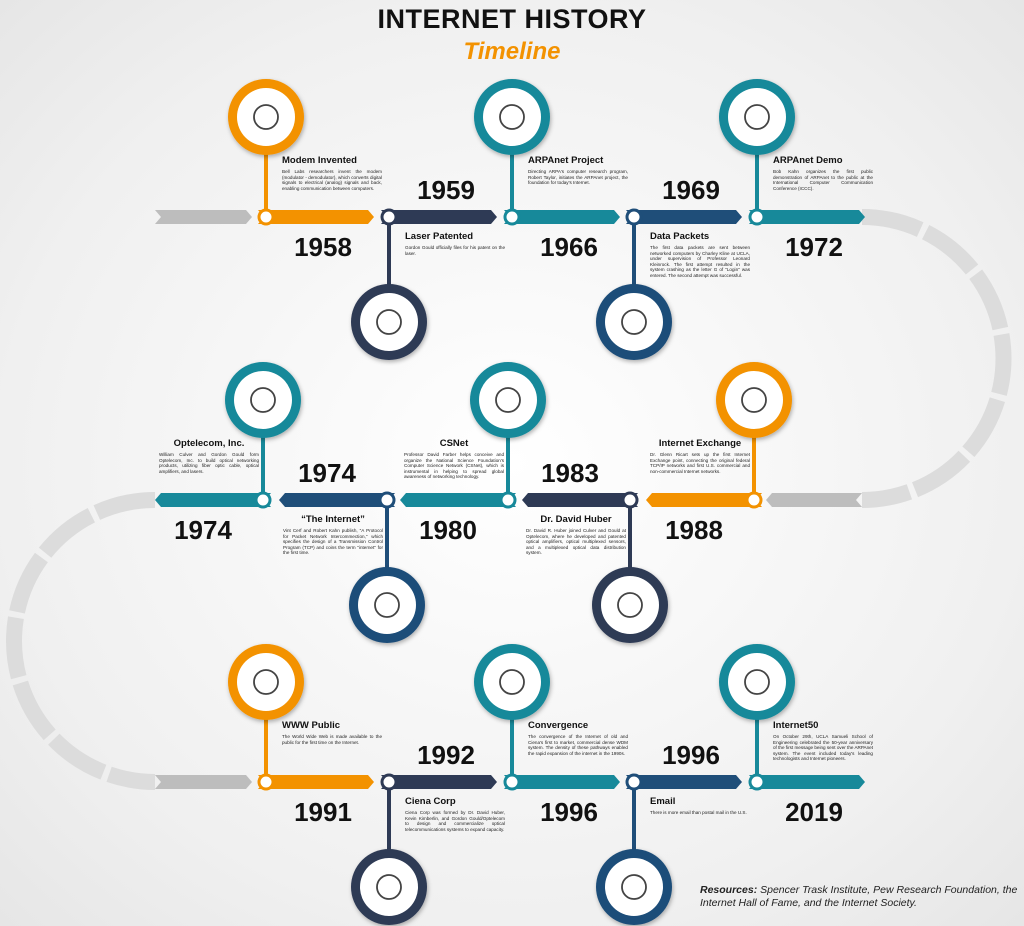 The image size is (1024, 926). Describe the element at coordinates (663, 801) in the screenshot. I see `event-title: Email` at that location.